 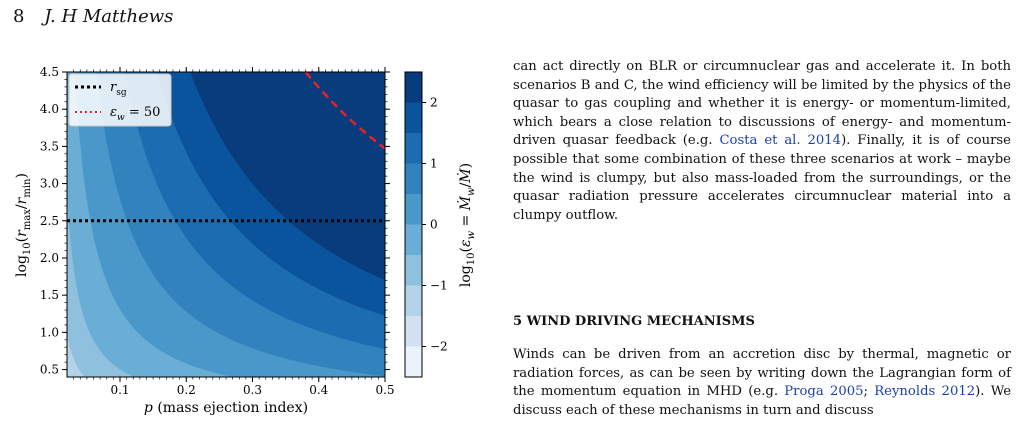 What do you see at coordinates (634, 321) in the screenshot?
I see `section-heading: 5 WIND DRIVING MECHANISMS` at bounding box center [634, 321].